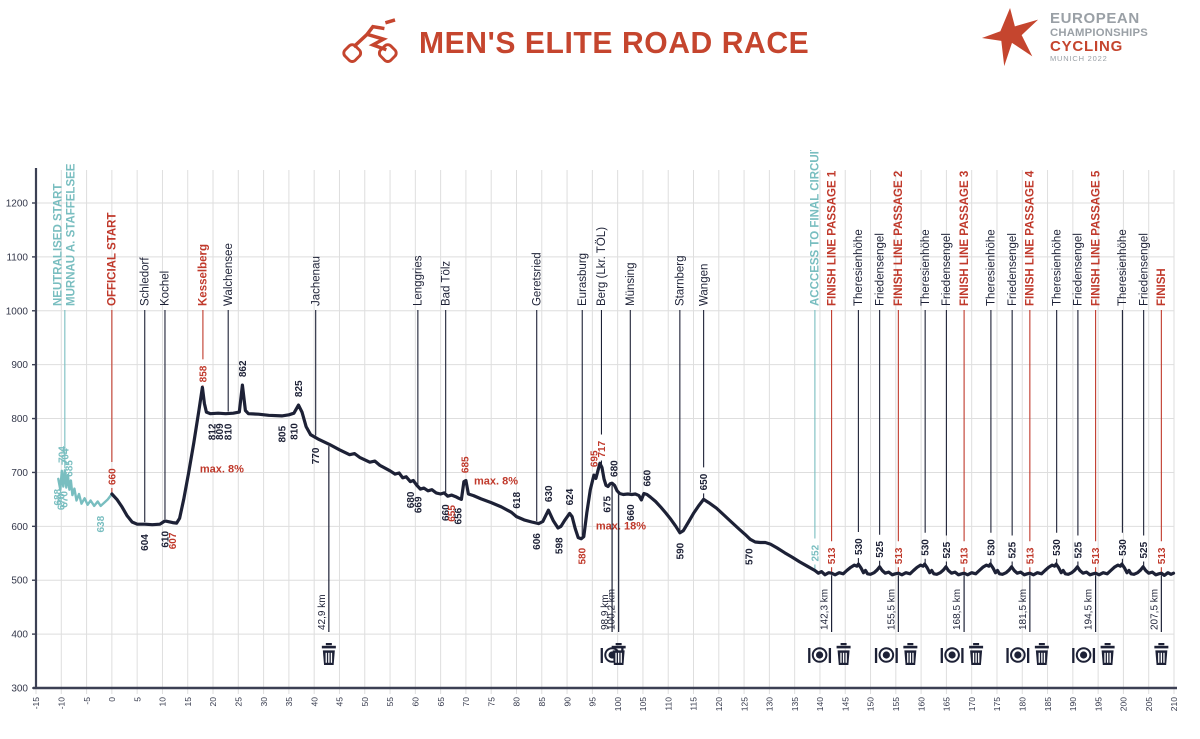 The width and height of the screenshot is (1200, 739). I want to click on svg-text: Walchensee, so click(229, 274).